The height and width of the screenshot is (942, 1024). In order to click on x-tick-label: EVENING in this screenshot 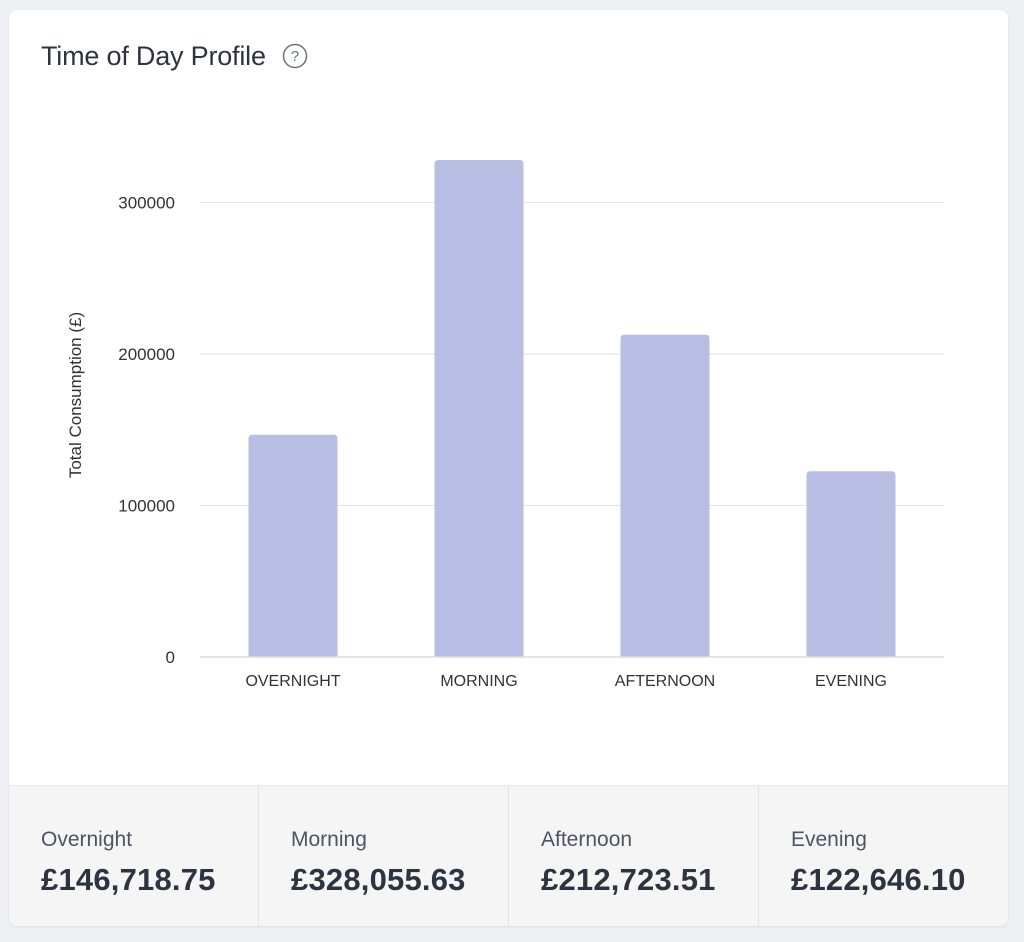, I will do `click(851, 681)`.